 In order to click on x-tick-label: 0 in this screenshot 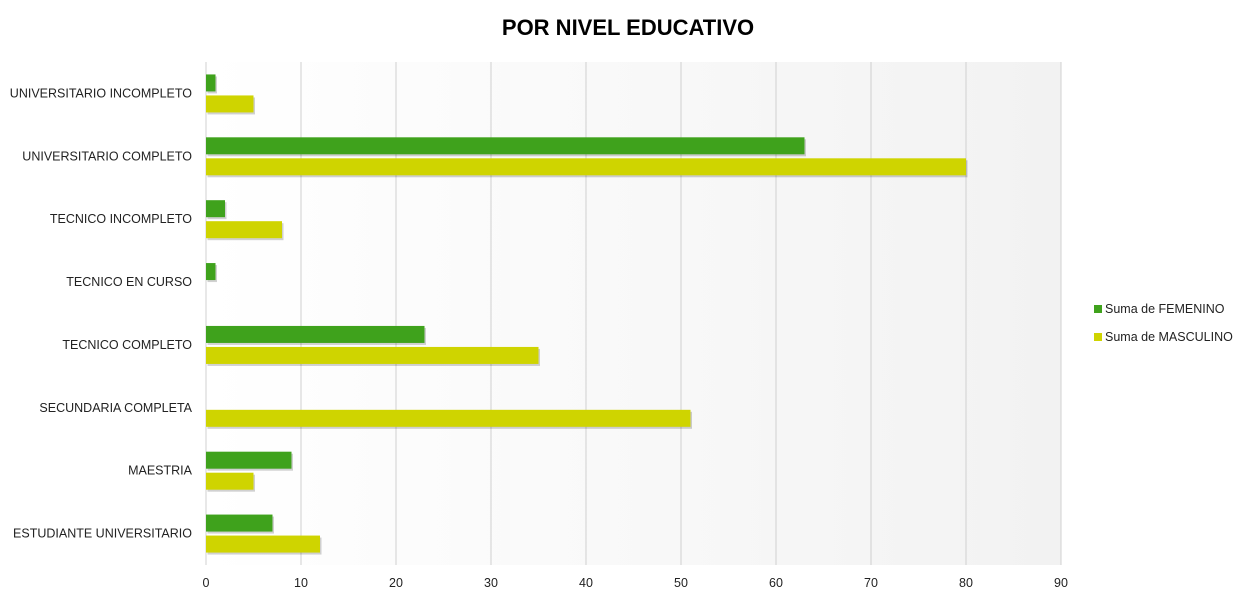, I will do `click(206, 583)`.